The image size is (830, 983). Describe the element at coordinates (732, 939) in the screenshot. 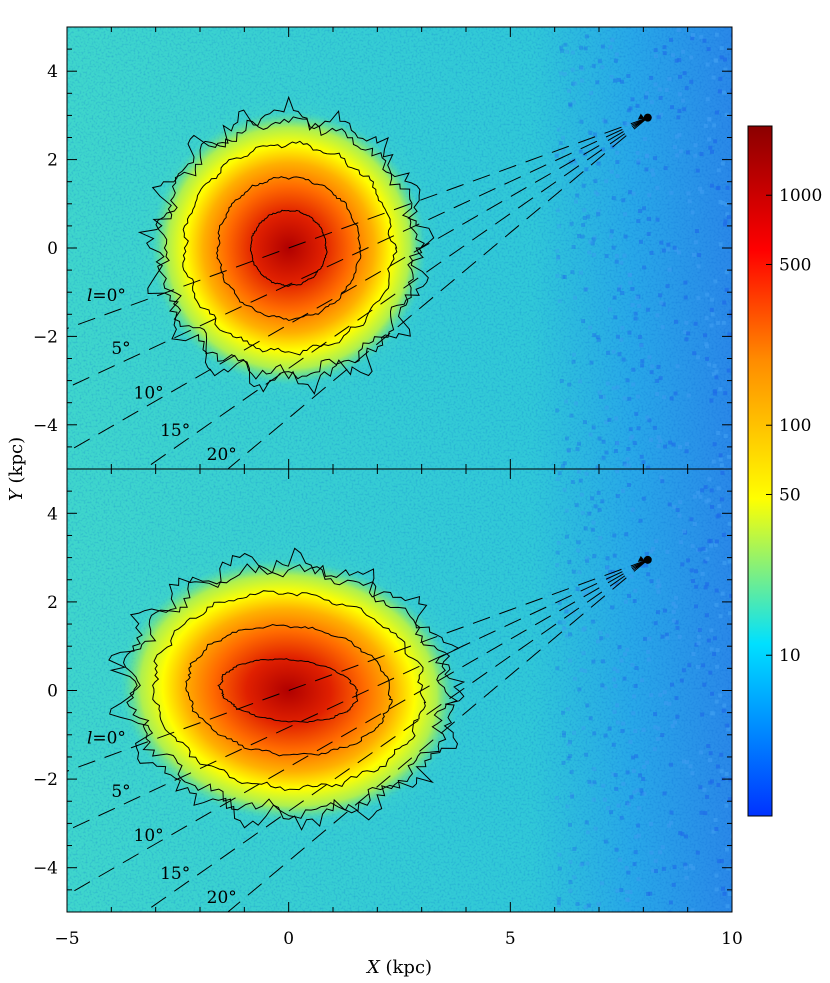

I see `x-tick-label: 10` at that location.